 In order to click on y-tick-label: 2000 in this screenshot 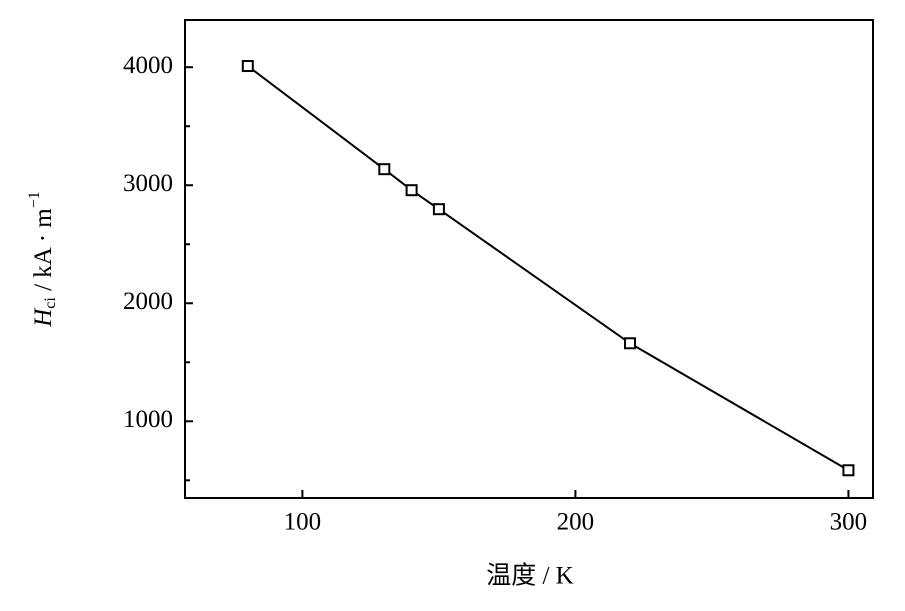, I will do `click(148, 301)`.